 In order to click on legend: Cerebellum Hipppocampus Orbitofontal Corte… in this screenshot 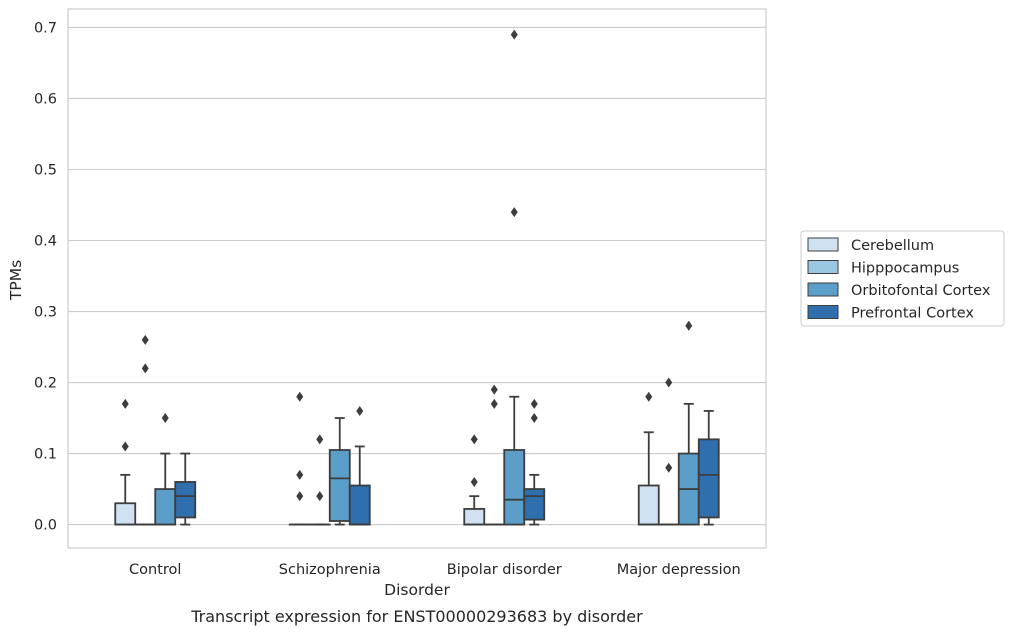, I will do `click(902, 278)`.